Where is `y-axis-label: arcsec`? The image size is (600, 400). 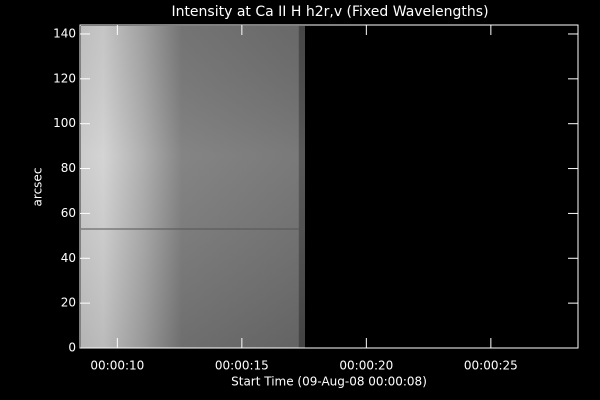 y-axis-label: arcsec is located at coordinates (38, 187).